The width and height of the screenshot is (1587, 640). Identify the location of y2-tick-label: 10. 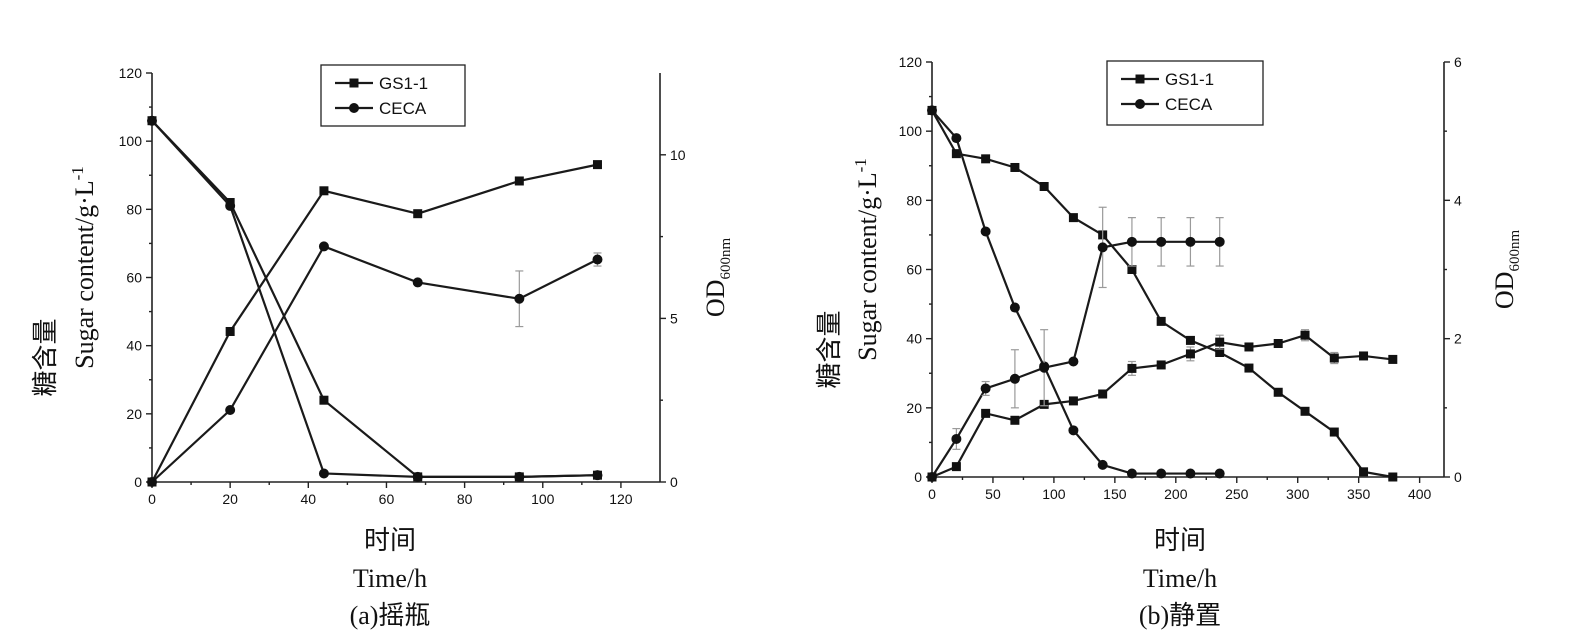
(678, 155).